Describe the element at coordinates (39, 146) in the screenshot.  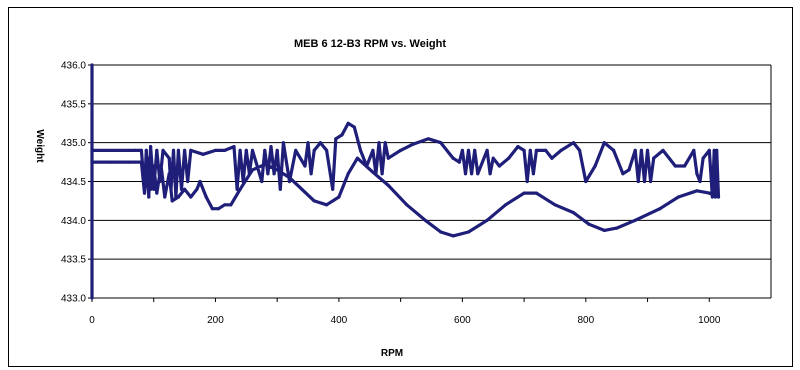
I see `y-axis-label: Weight` at that location.